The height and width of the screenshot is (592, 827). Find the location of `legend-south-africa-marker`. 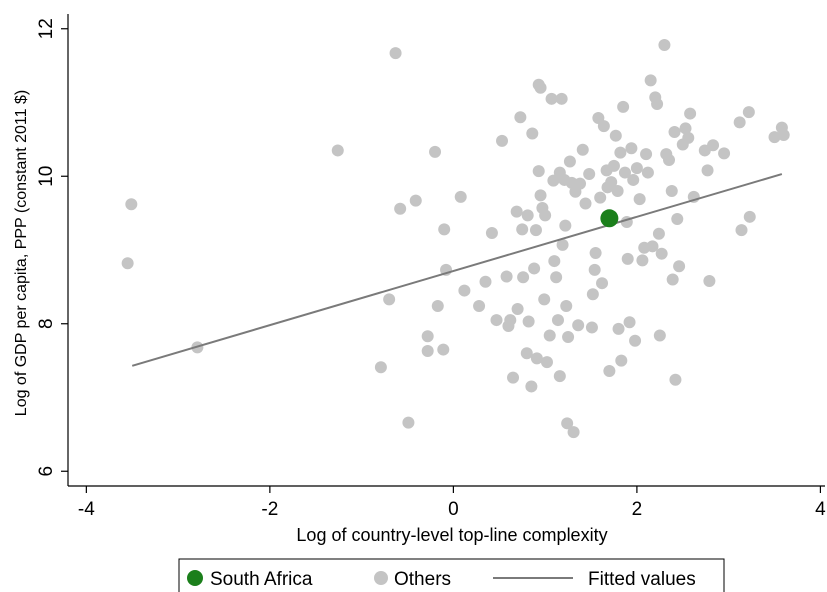

legend-south-africa-marker is located at coordinates (195, 578).